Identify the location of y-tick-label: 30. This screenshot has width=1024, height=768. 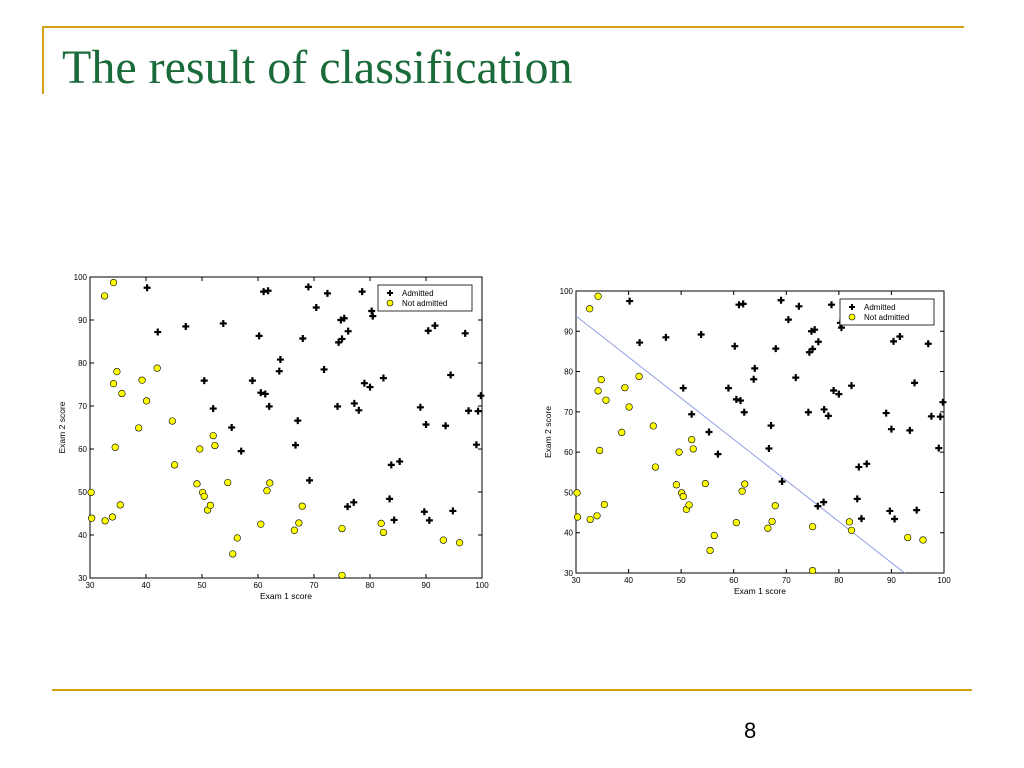
(82, 578).